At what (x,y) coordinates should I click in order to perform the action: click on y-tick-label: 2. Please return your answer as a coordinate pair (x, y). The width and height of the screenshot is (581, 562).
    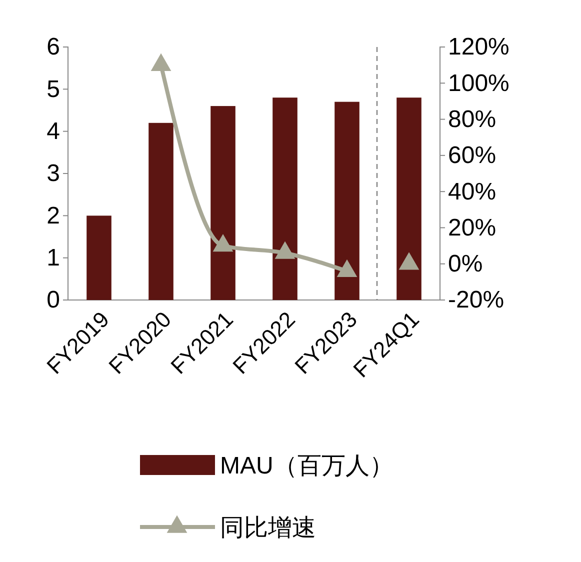
    Looking at the image, I should click on (53, 216).